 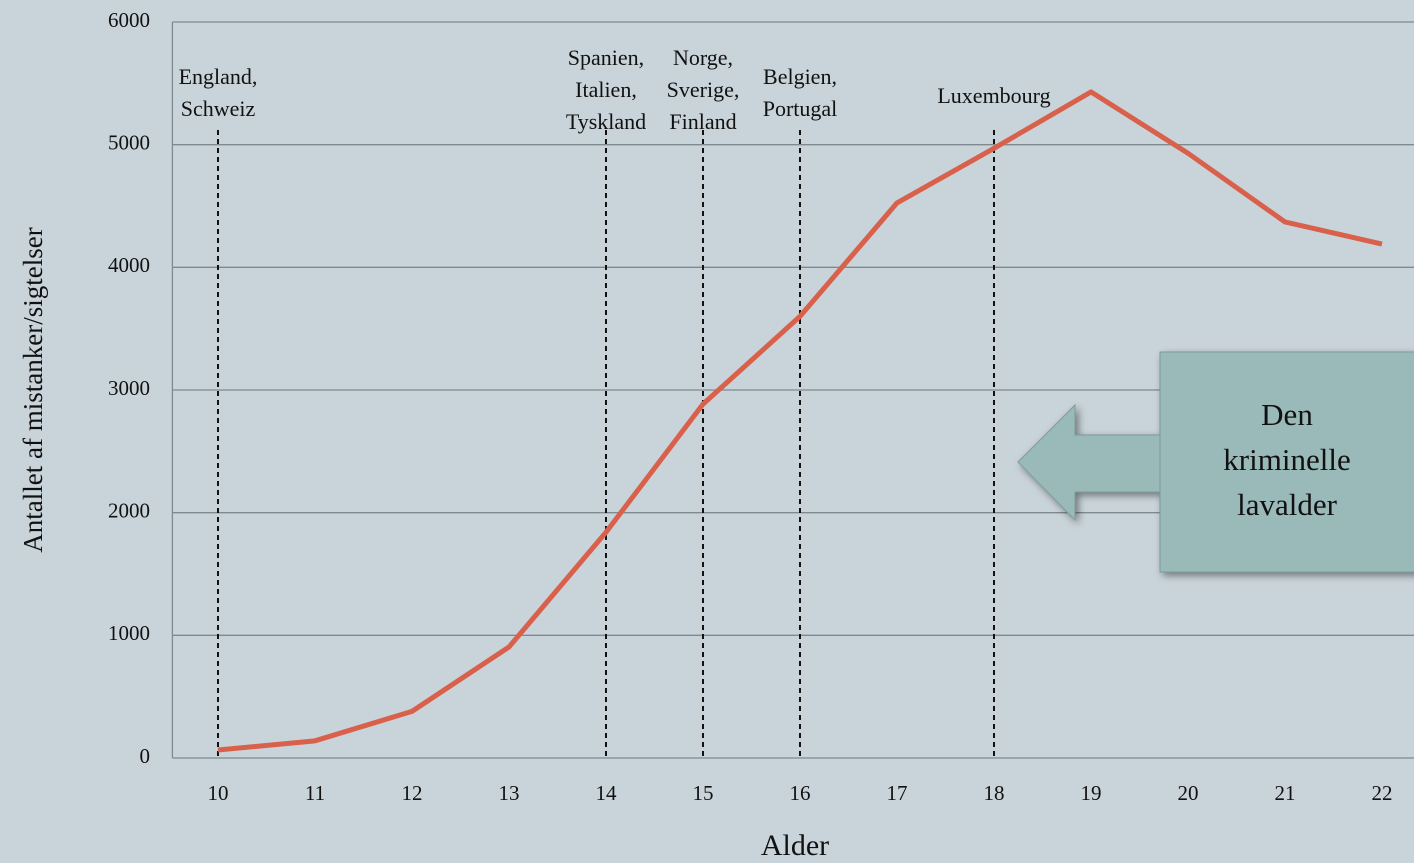 What do you see at coordinates (33, 389) in the screenshot?
I see `y-axis-title: Antallet af mistanker/sigtelser` at bounding box center [33, 389].